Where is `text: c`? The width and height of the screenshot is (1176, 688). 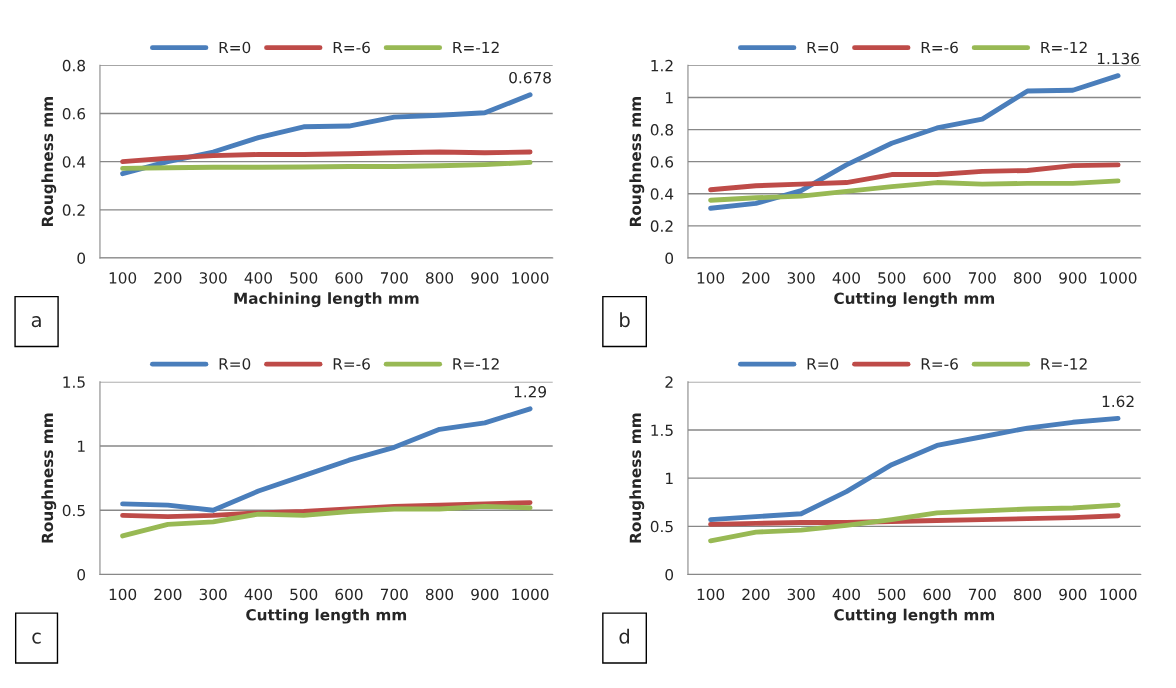 text: c is located at coordinates (36, 638).